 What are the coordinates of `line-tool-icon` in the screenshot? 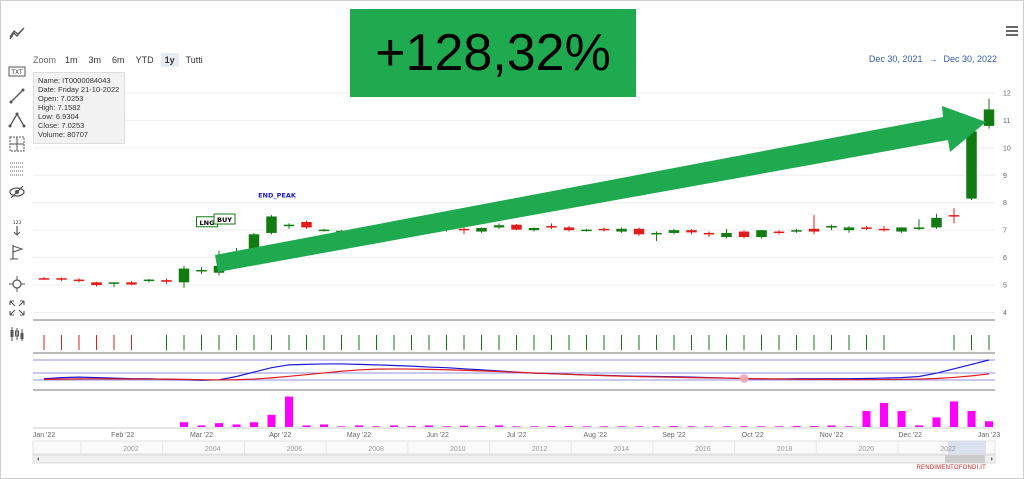 It's located at (17, 96).